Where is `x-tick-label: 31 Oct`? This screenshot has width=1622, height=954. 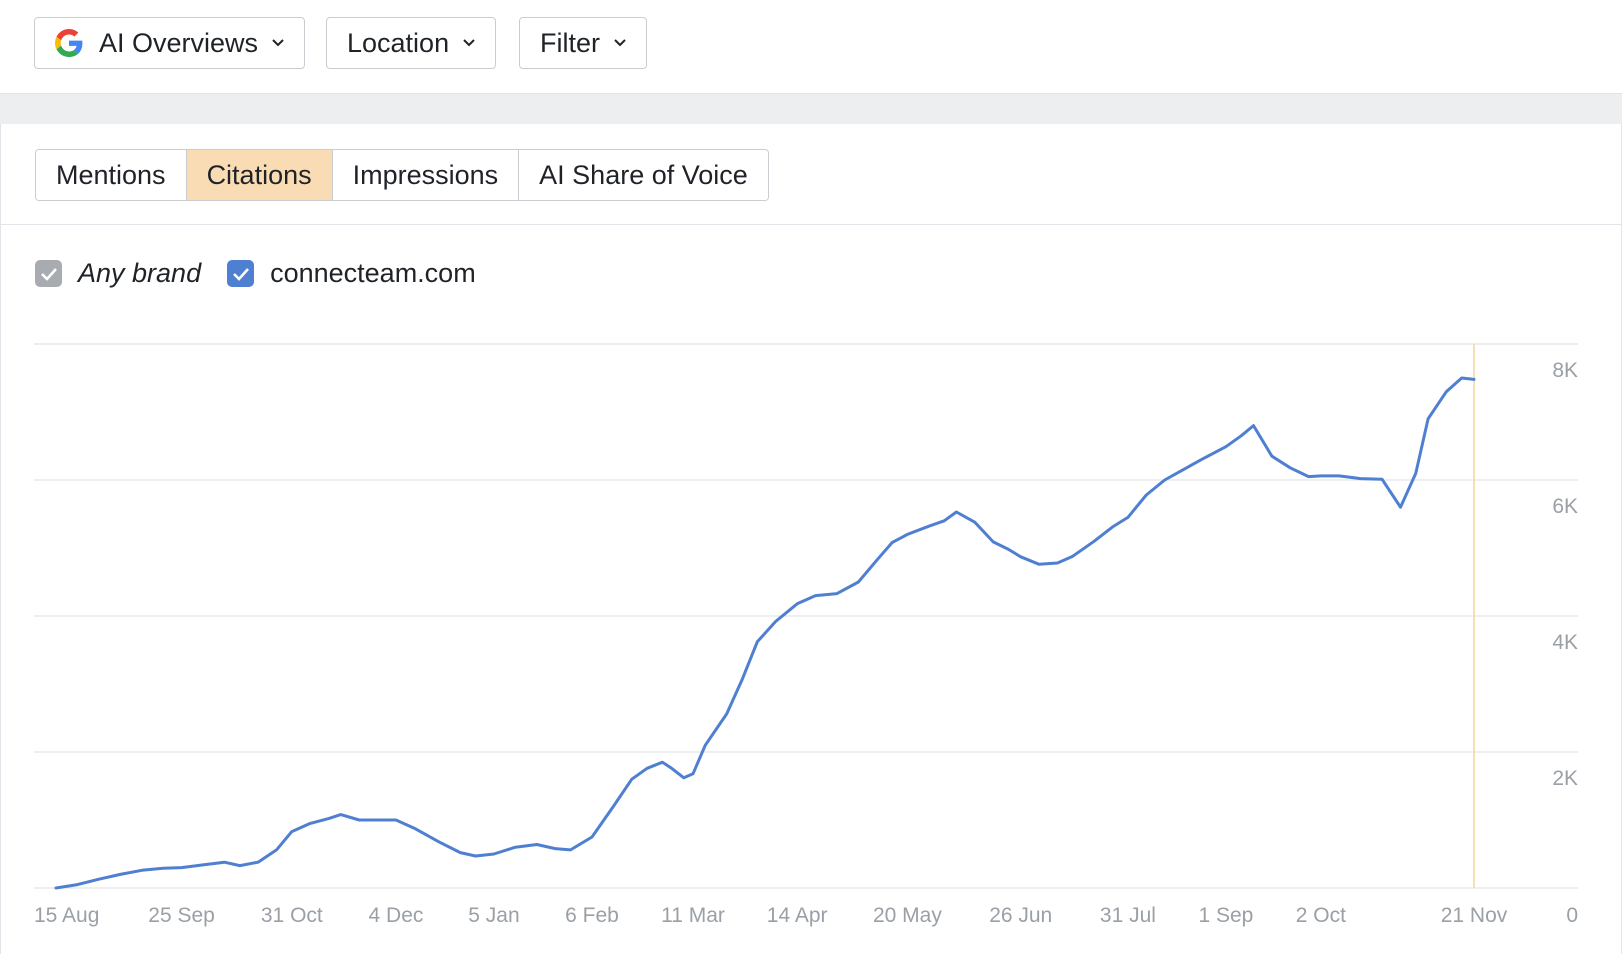 x-tick-label: 31 Oct is located at coordinates (292, 915).